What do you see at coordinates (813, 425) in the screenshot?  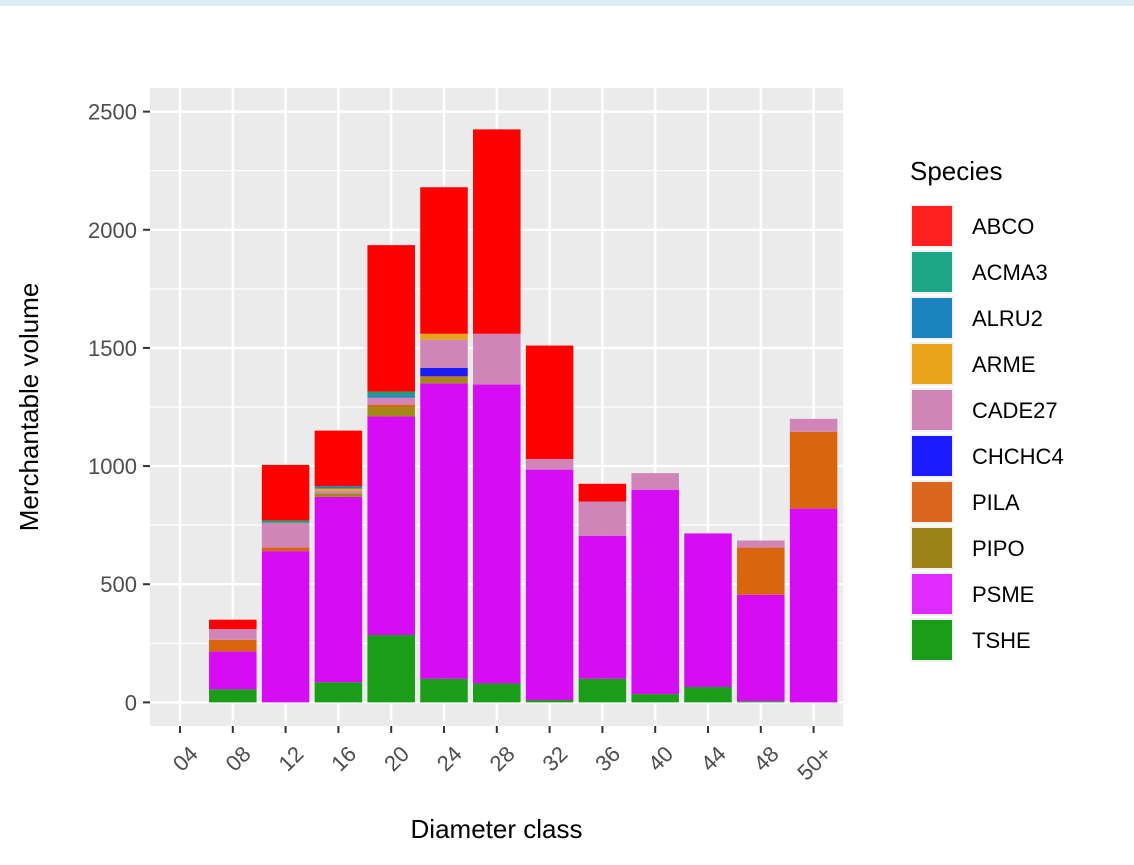 I see `bar-segment-cade27-50plus` at bounding box center [813, 425].